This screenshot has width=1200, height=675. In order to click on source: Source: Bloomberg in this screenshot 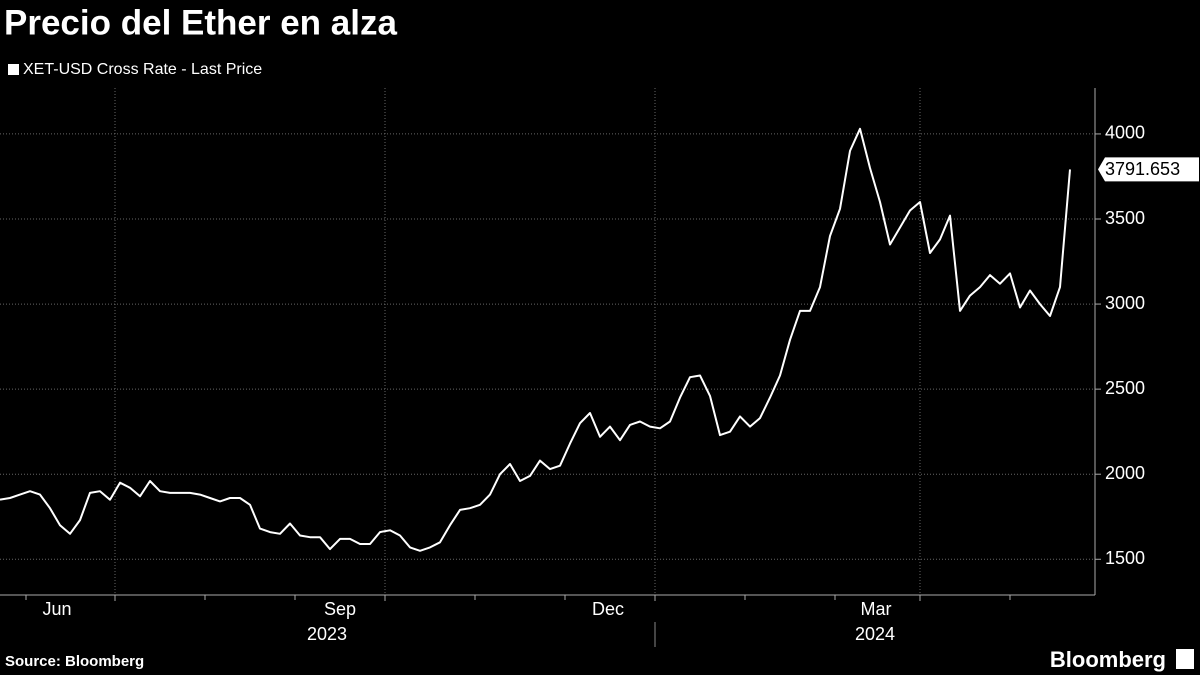, I will do `click(74, 661)`.